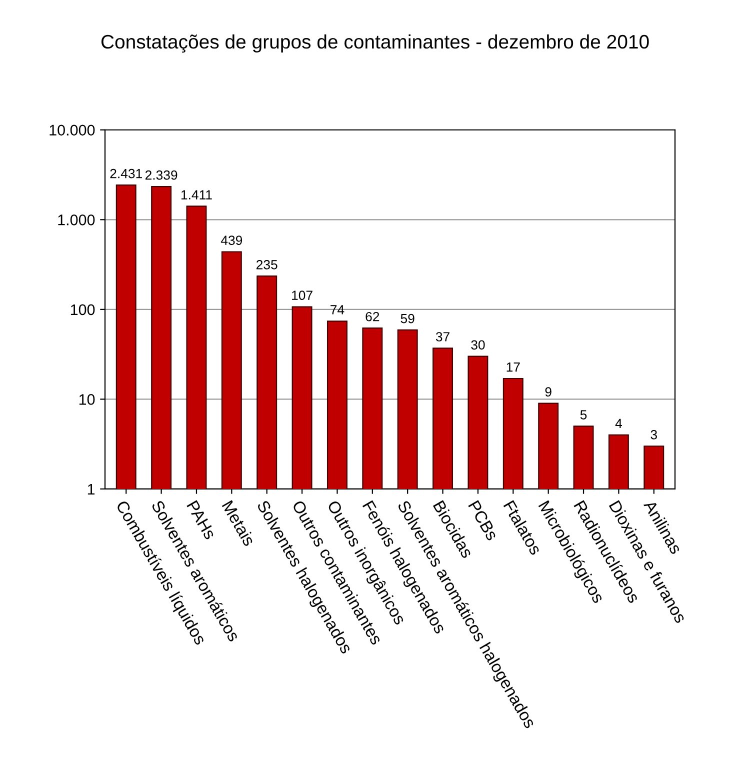 The width and height of the screenshot is (750, 764). What do you see at coordinates (653, 435) in the screenshot?
I see `data-label: 3` at bounding box center [653, 435].